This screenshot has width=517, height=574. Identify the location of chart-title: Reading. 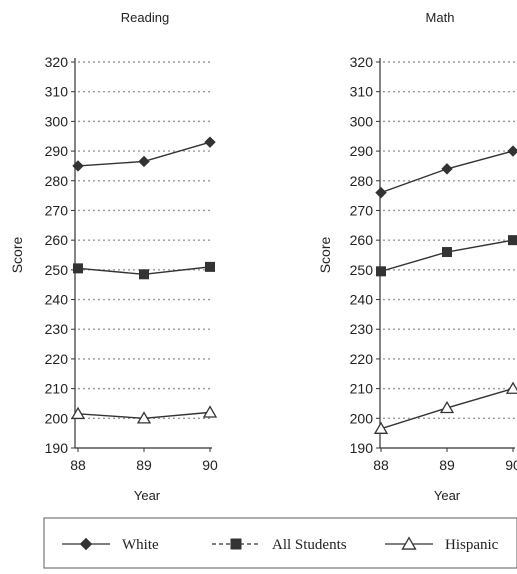
(145, 17).